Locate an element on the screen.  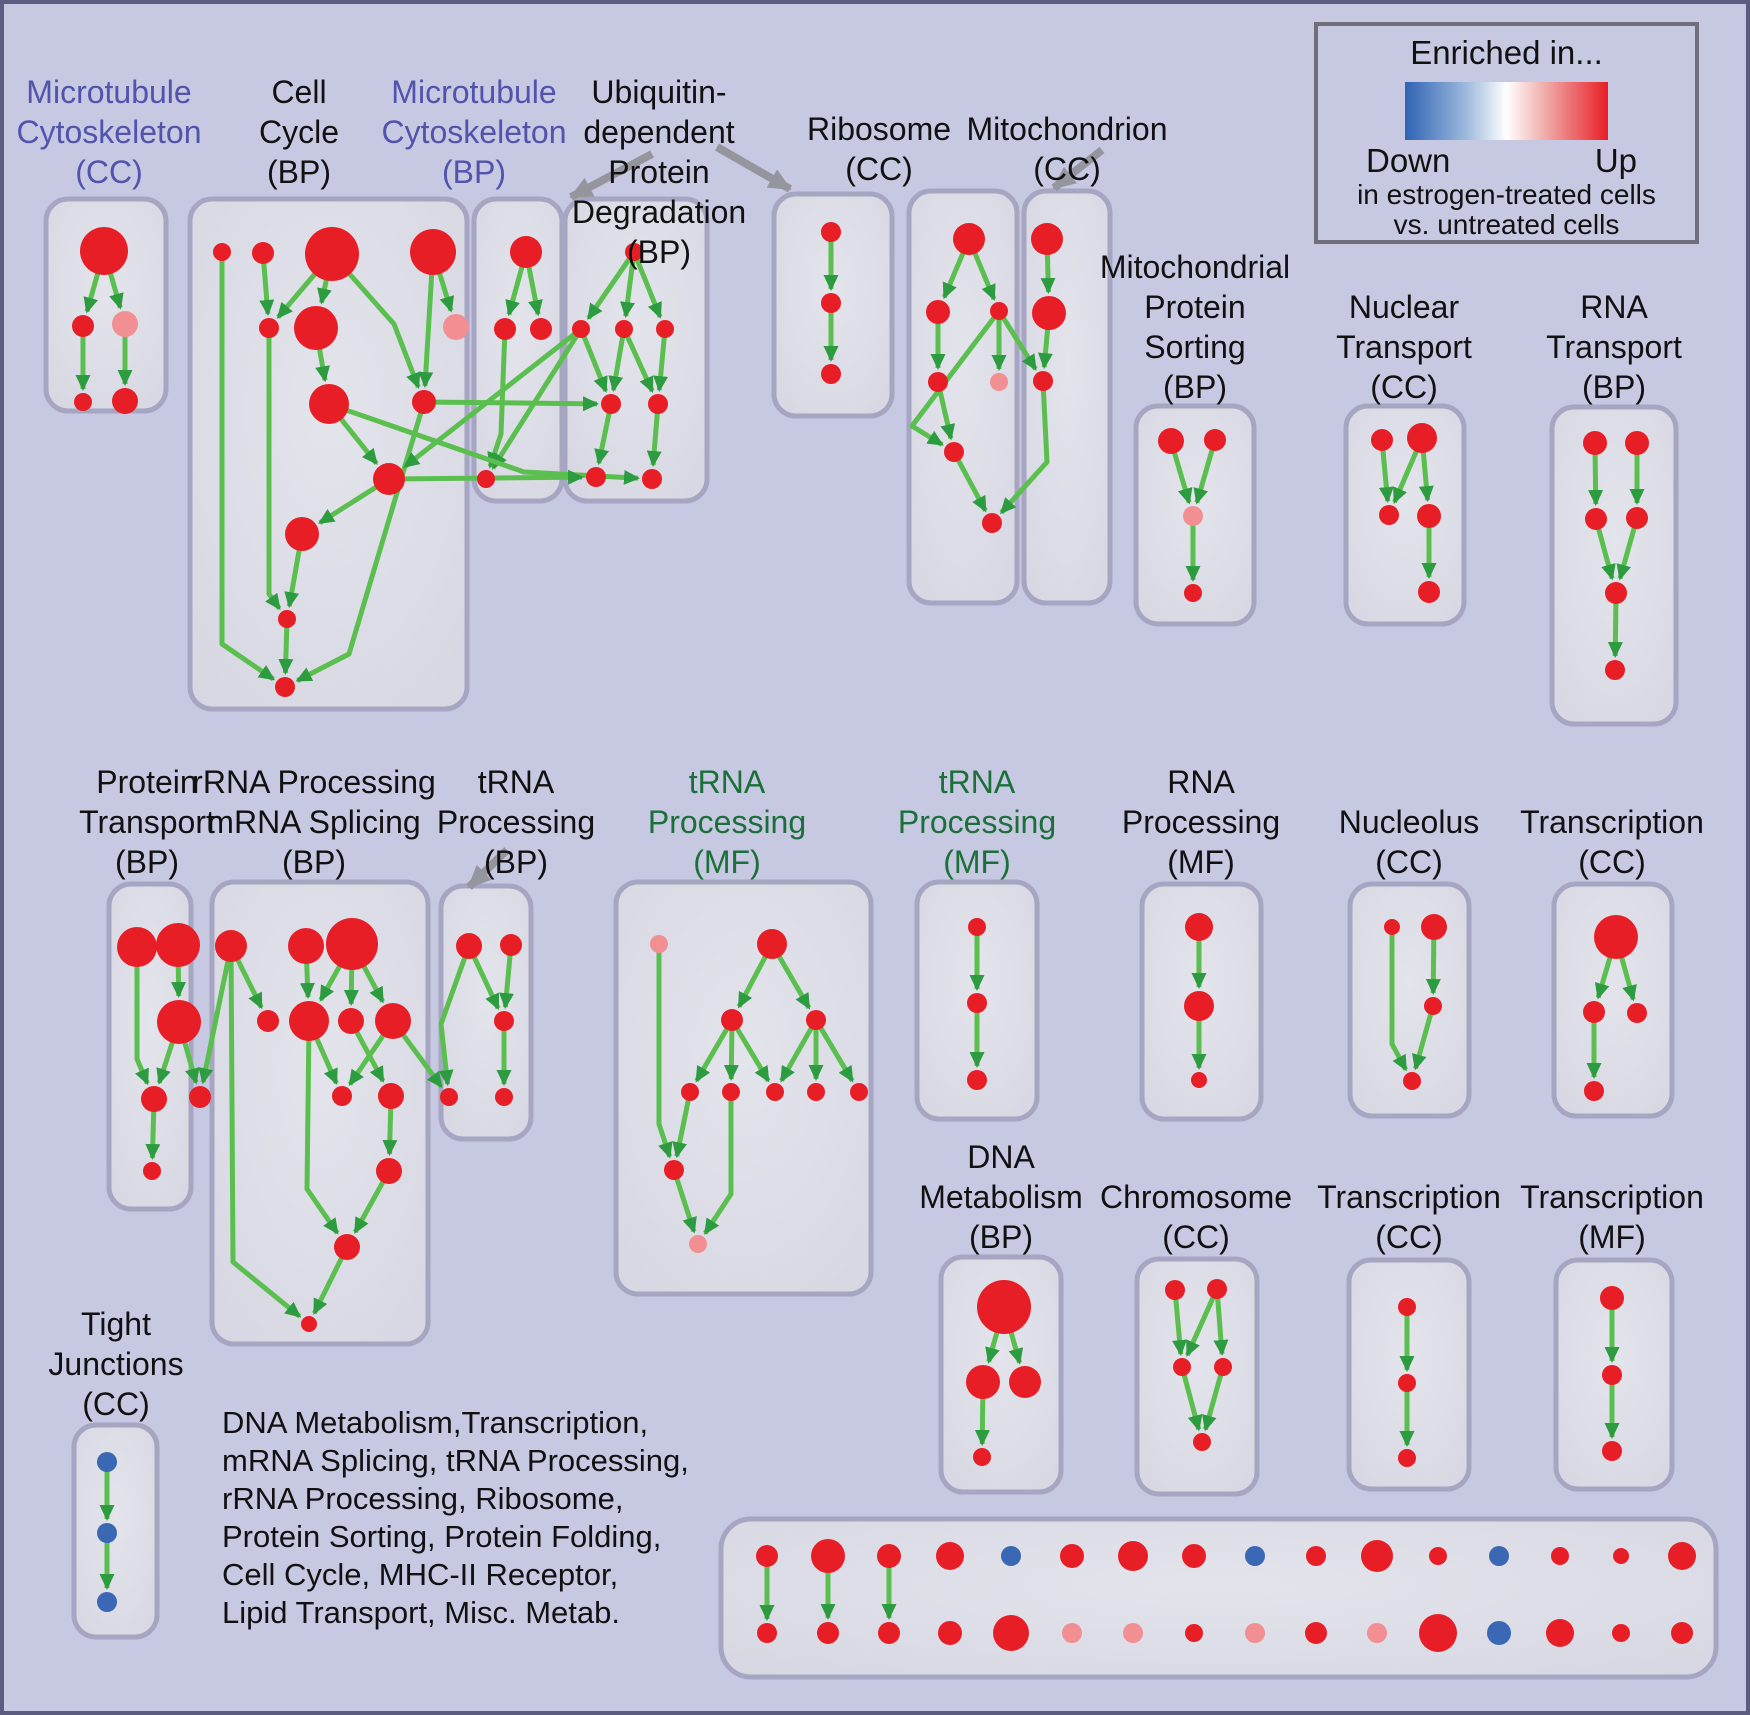
cell-cycle-bp-label: Cell Cycle (BP) is located at coordinates (298, 132).